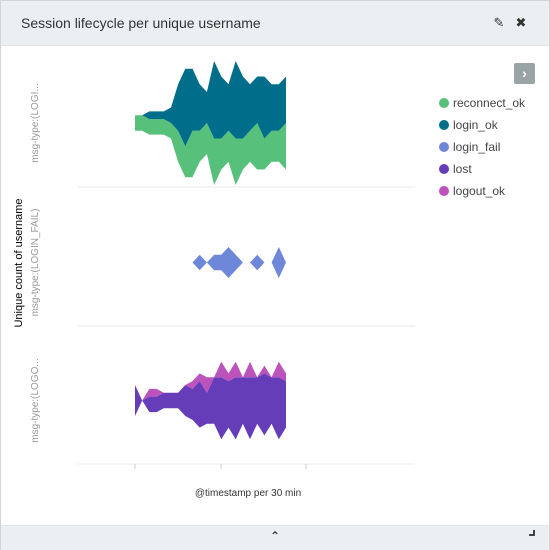  Describe the element at coordinates (35, 263) in the screenshot. I see `row-label: msg-type:(LOGIN_FAIL)` at that location.